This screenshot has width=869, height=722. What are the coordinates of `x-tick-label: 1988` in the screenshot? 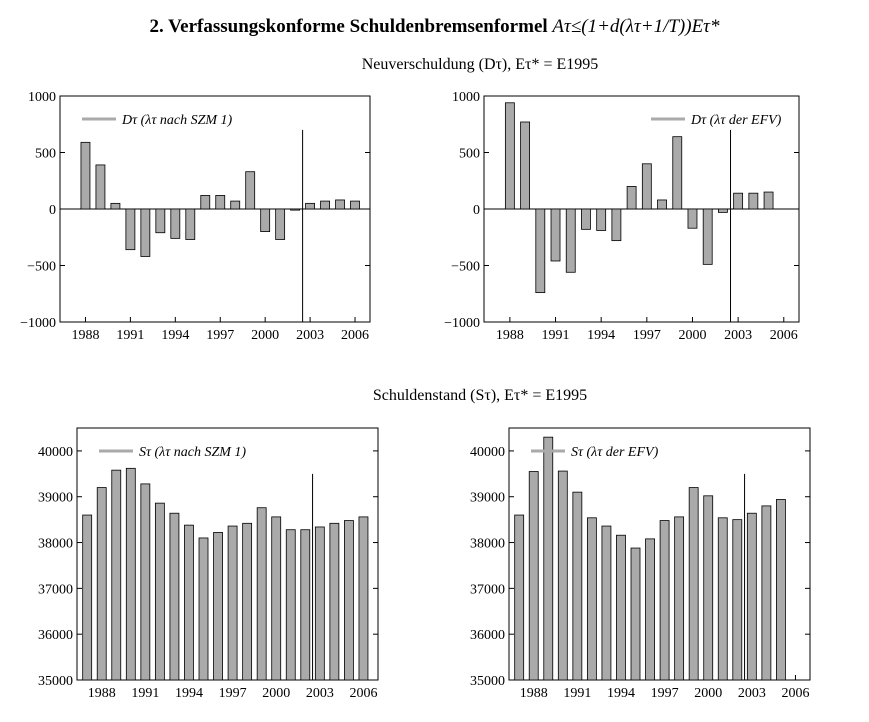 It's located at (102, 693).